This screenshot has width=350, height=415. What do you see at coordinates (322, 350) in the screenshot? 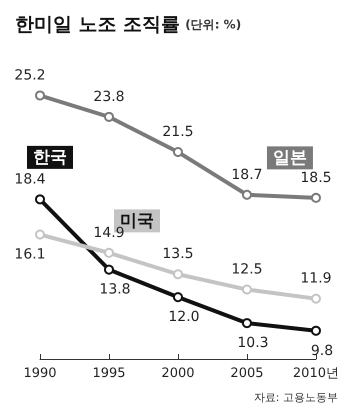
I see `data-label: 9.8` at bounding box center [322, 350].